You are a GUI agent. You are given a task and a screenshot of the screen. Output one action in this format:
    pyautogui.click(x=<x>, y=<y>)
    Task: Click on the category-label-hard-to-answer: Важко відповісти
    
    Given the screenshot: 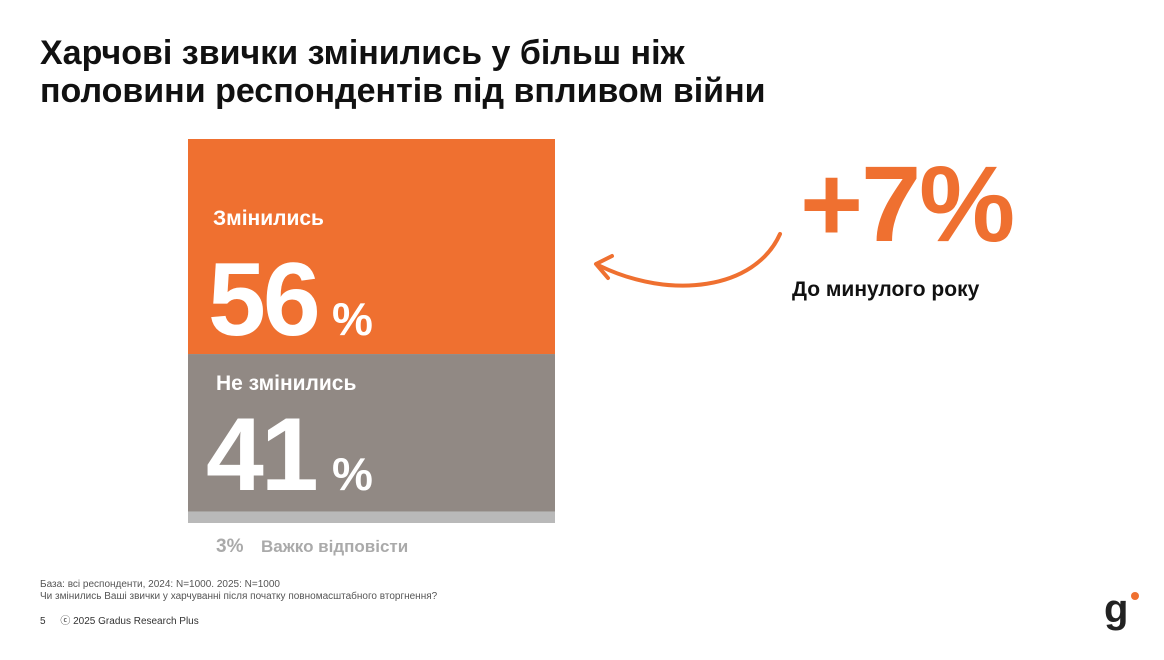 What is the action you would take?
    pyautogui.click(x=334, y=546)
    